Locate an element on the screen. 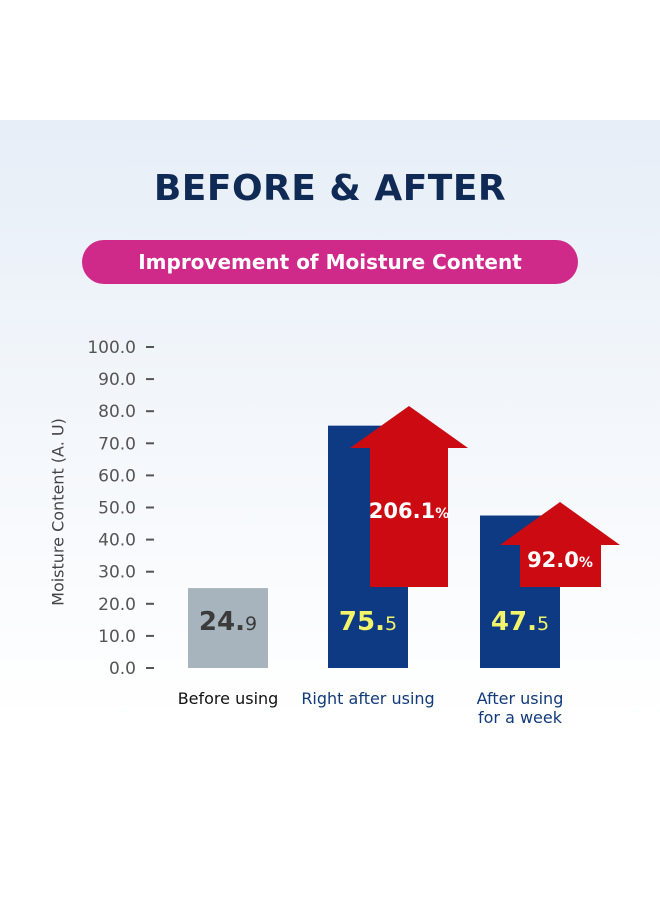 The image size is (660, 900). y-tick-label: 0.0 is located at coordinates (122, 669).